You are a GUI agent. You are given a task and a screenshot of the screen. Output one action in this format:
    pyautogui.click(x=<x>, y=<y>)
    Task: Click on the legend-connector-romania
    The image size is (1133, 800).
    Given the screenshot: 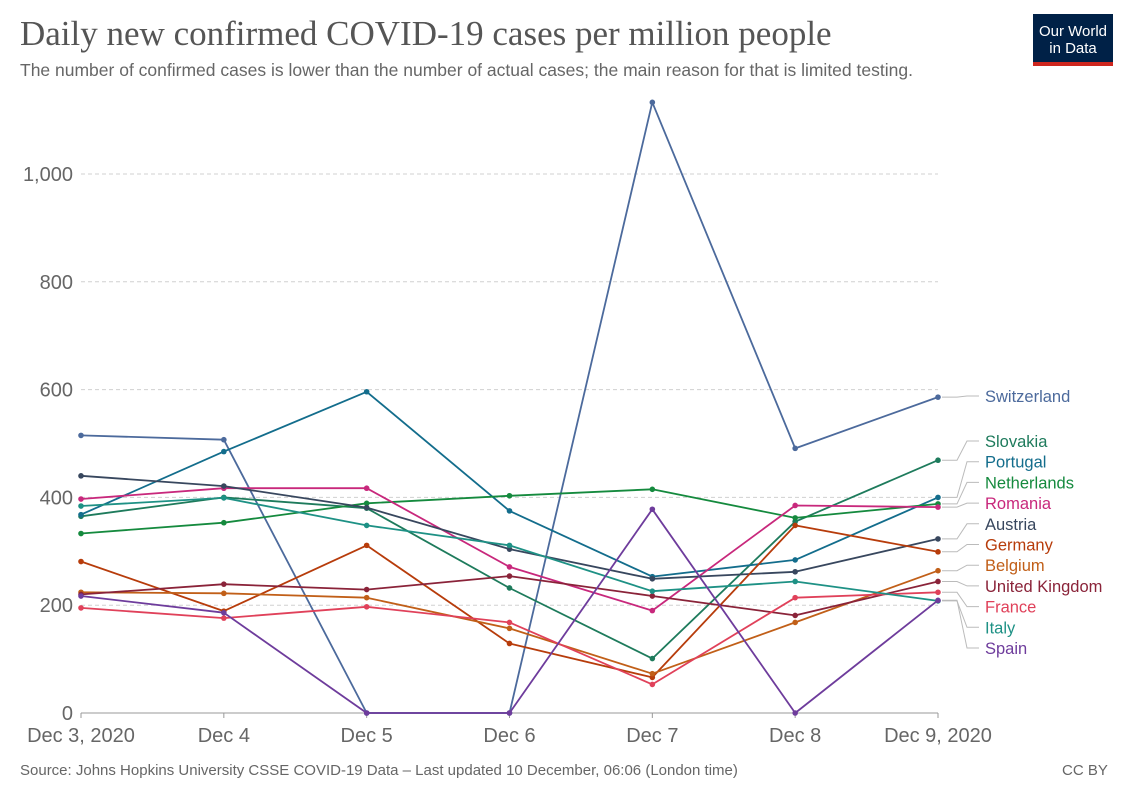 What is the action you would take?
    pyautogui.click(x=960, y=505)
    